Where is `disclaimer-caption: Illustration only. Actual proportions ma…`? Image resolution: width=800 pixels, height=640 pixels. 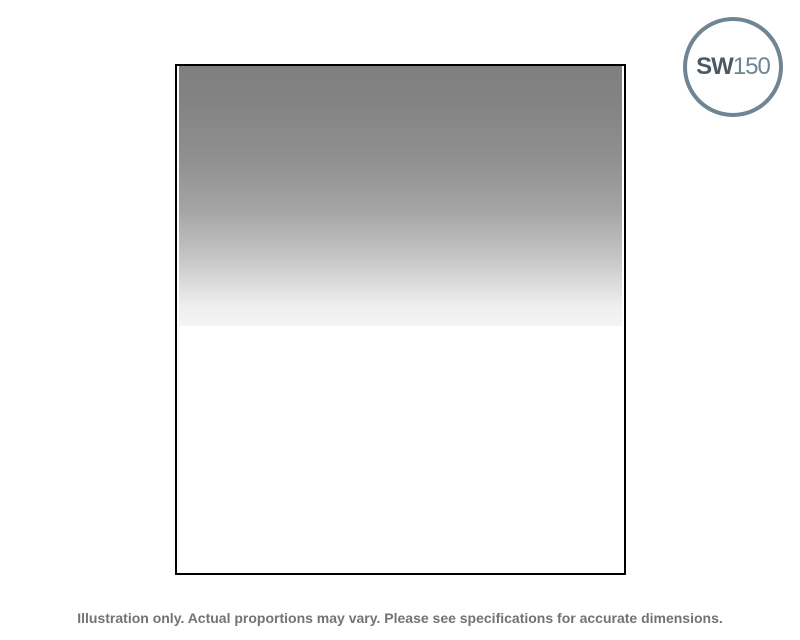 disclaimer-caption: Illustration only. Actual proportions ma… is located at coordinates (400, 618).